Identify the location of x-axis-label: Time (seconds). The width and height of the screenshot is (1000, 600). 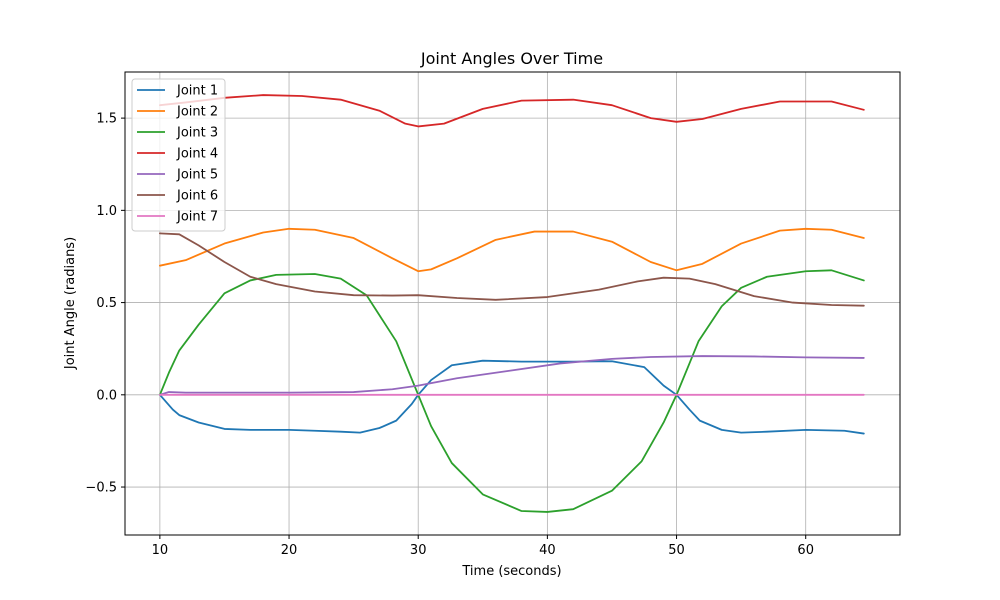
(511, 571).